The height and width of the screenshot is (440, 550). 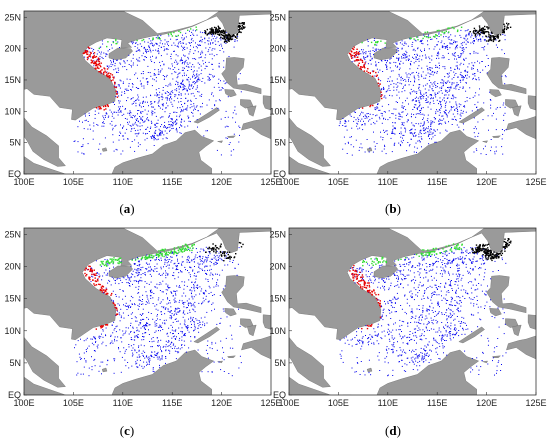 I want to click on land-malaya, so click(x=45, y=362).